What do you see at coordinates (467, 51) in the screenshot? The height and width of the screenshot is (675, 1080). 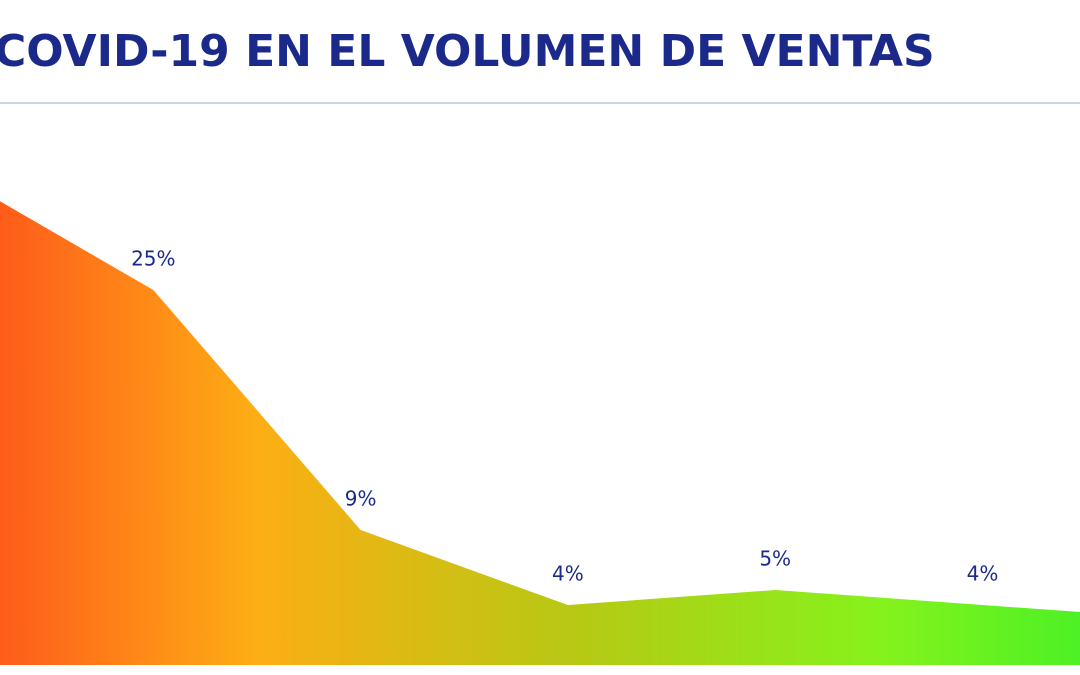 I see `chart-title: COVID-19 EN EL VOLUMEN DE VENTAS` at bounding box center [467, 51].